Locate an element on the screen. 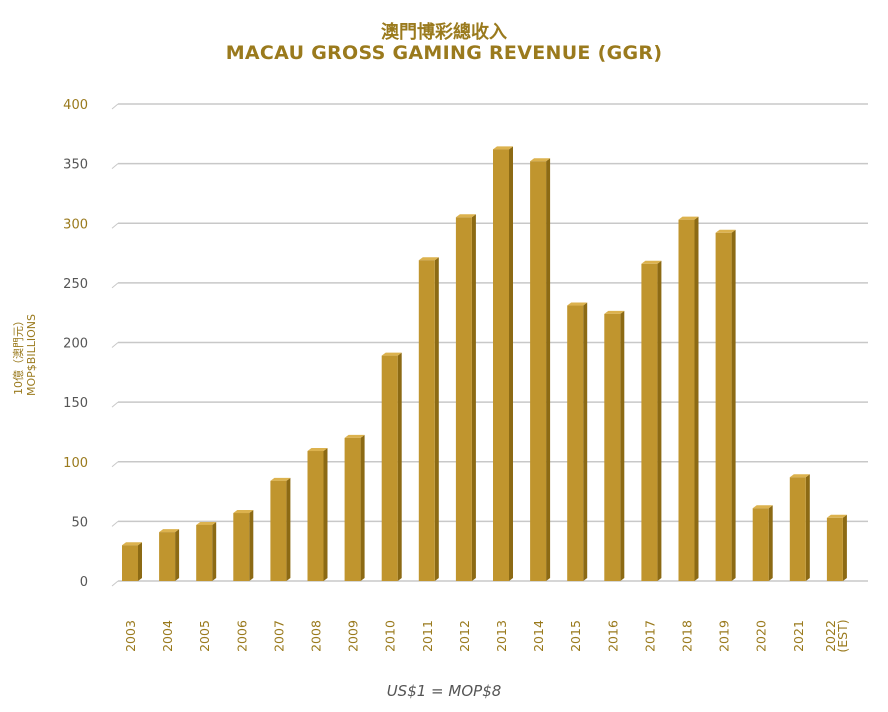  x-tick-label-line: 2006 is located at coordinates (241, 636).